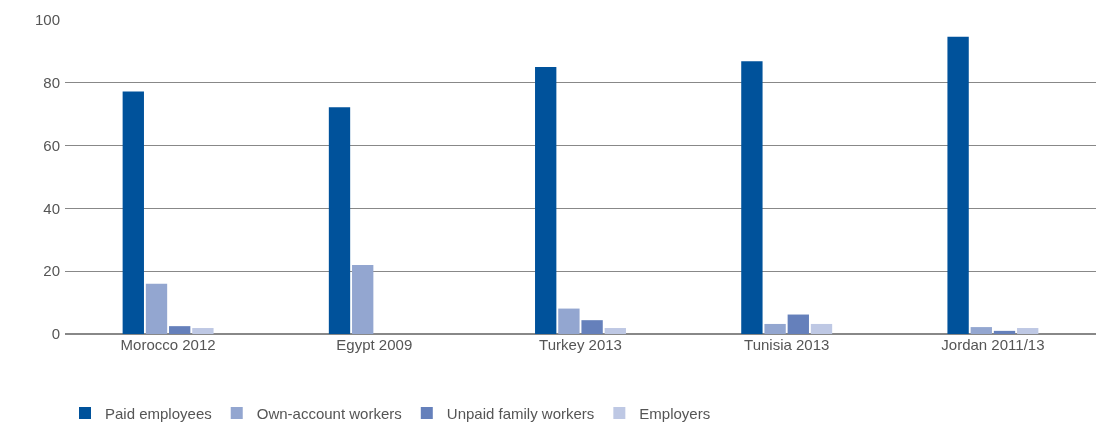  What do you see at coordinates (787, 344) in the screenshot?
I see `x-tick-label: Tunisia 2013` at bounding box center [787, 344].